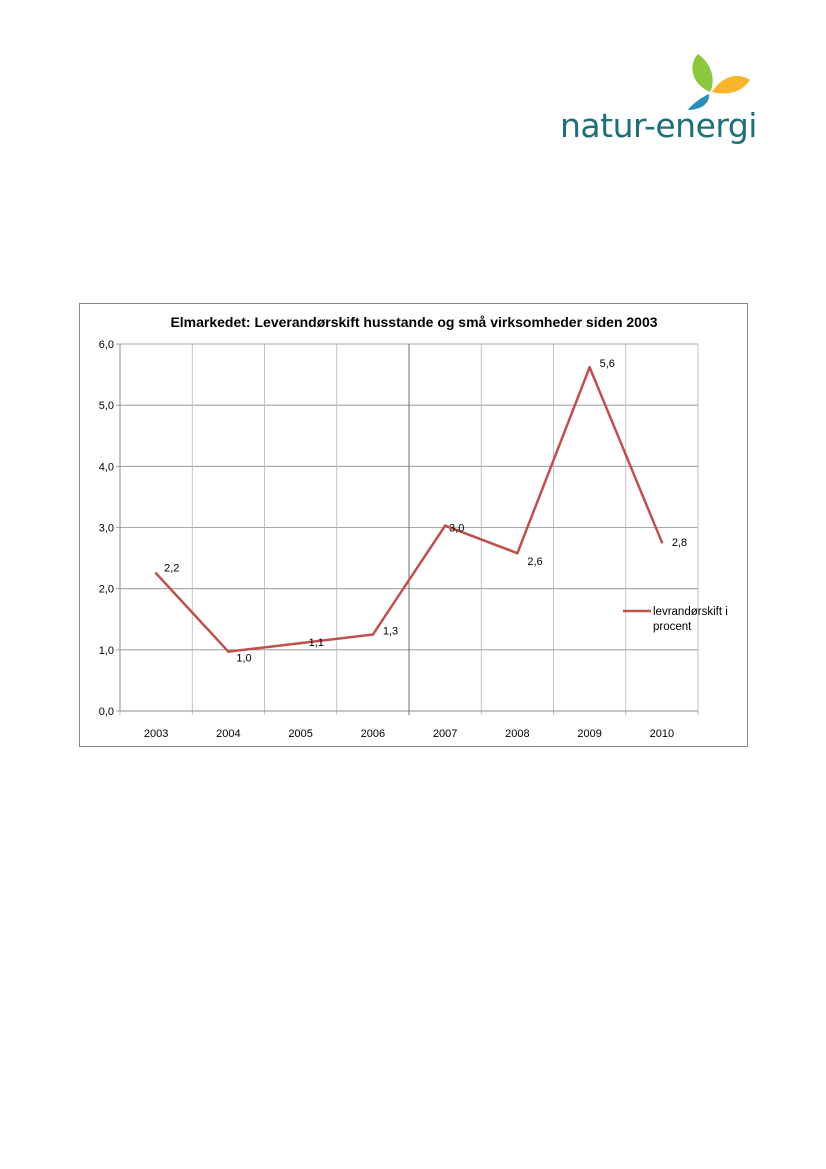  Describe the element at coordinates (456, 529) in the screenshot. I see `data-label: 3,0` at that location.